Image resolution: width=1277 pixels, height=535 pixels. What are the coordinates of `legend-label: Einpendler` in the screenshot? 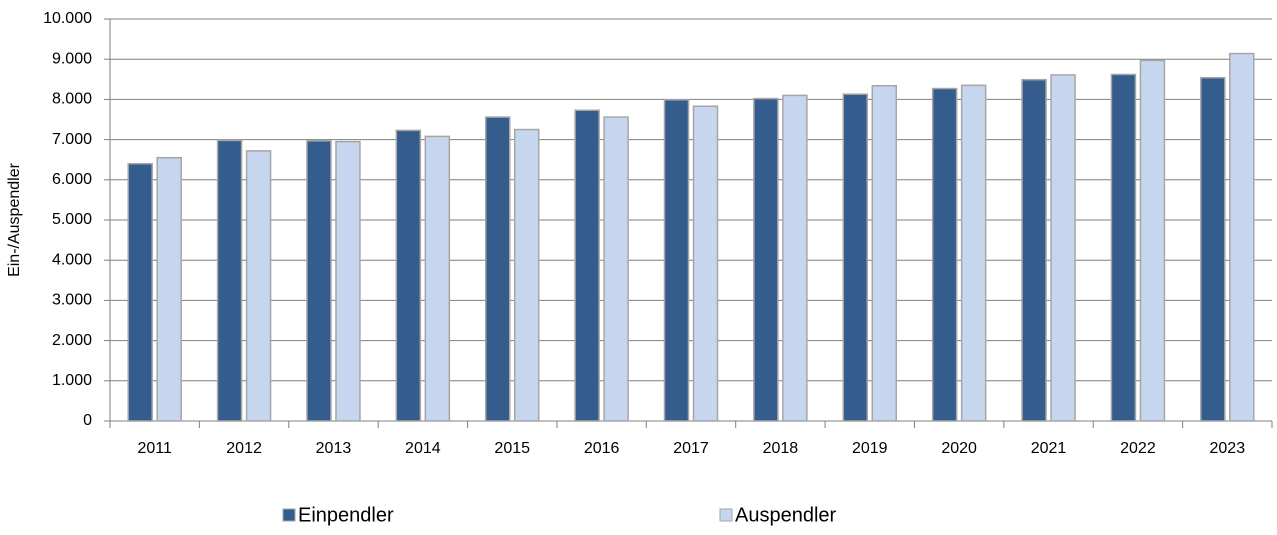 It's located at (346, 515).